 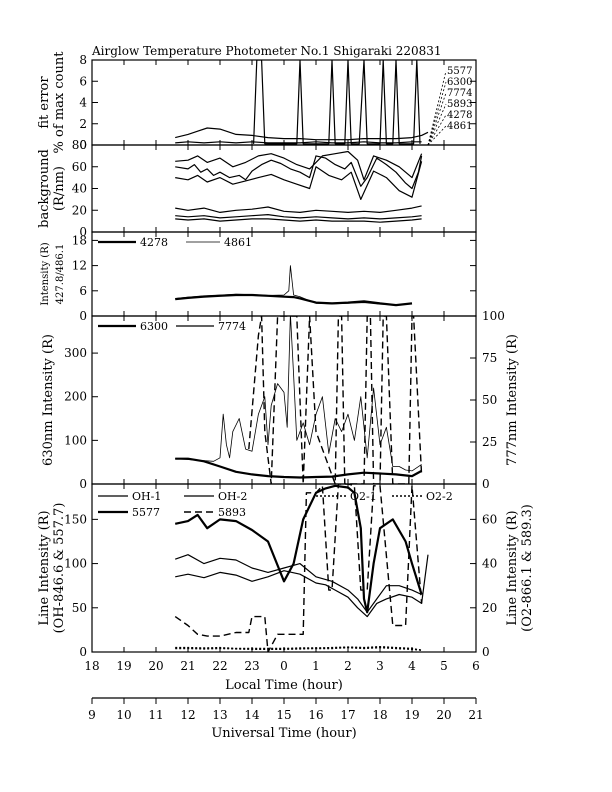 What do you see at coordinates (83, 103) in the screenshot?
I see `y-tick-label: 4` at bounding box center [83, 103].